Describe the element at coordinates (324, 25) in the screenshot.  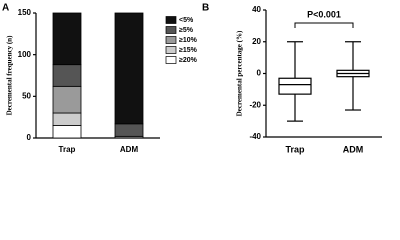
I see `significance-bracket` at that location.